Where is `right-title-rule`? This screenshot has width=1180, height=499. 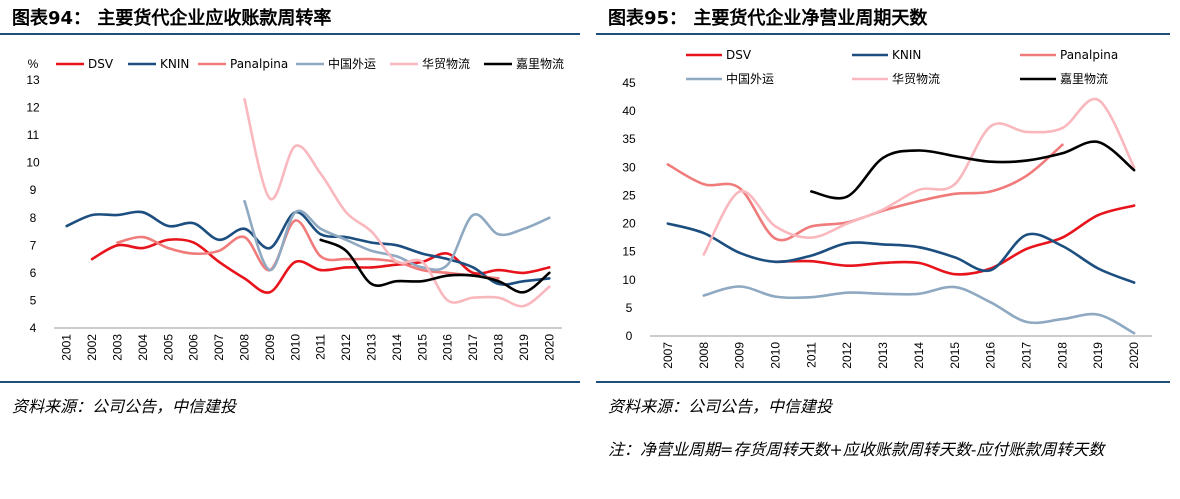 right-title-rule is located at coordinates (883, 34).